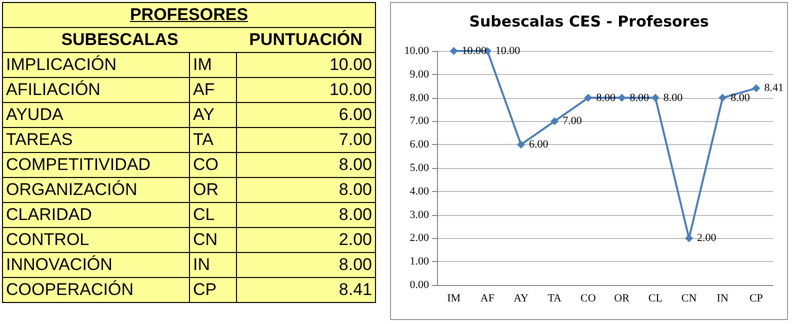 This screenshot has width=793, height=324. Describe the element at coordinates (213, 215) in the screenshot. I see `text: CL` at that location.